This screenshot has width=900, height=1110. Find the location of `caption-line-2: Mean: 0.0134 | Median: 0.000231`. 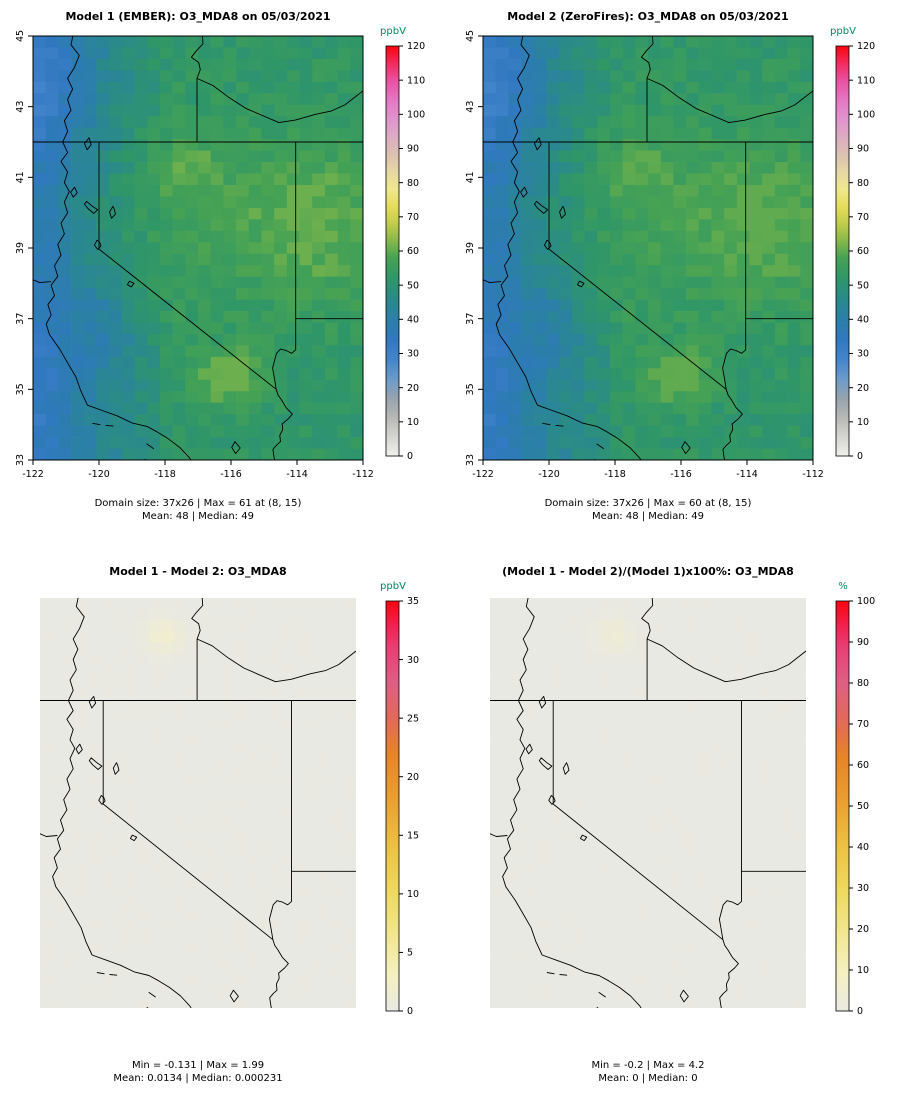

caption-line-2: Mean: 0.0134 | Median: 0.000231 is located at coordinates (198, 1078).